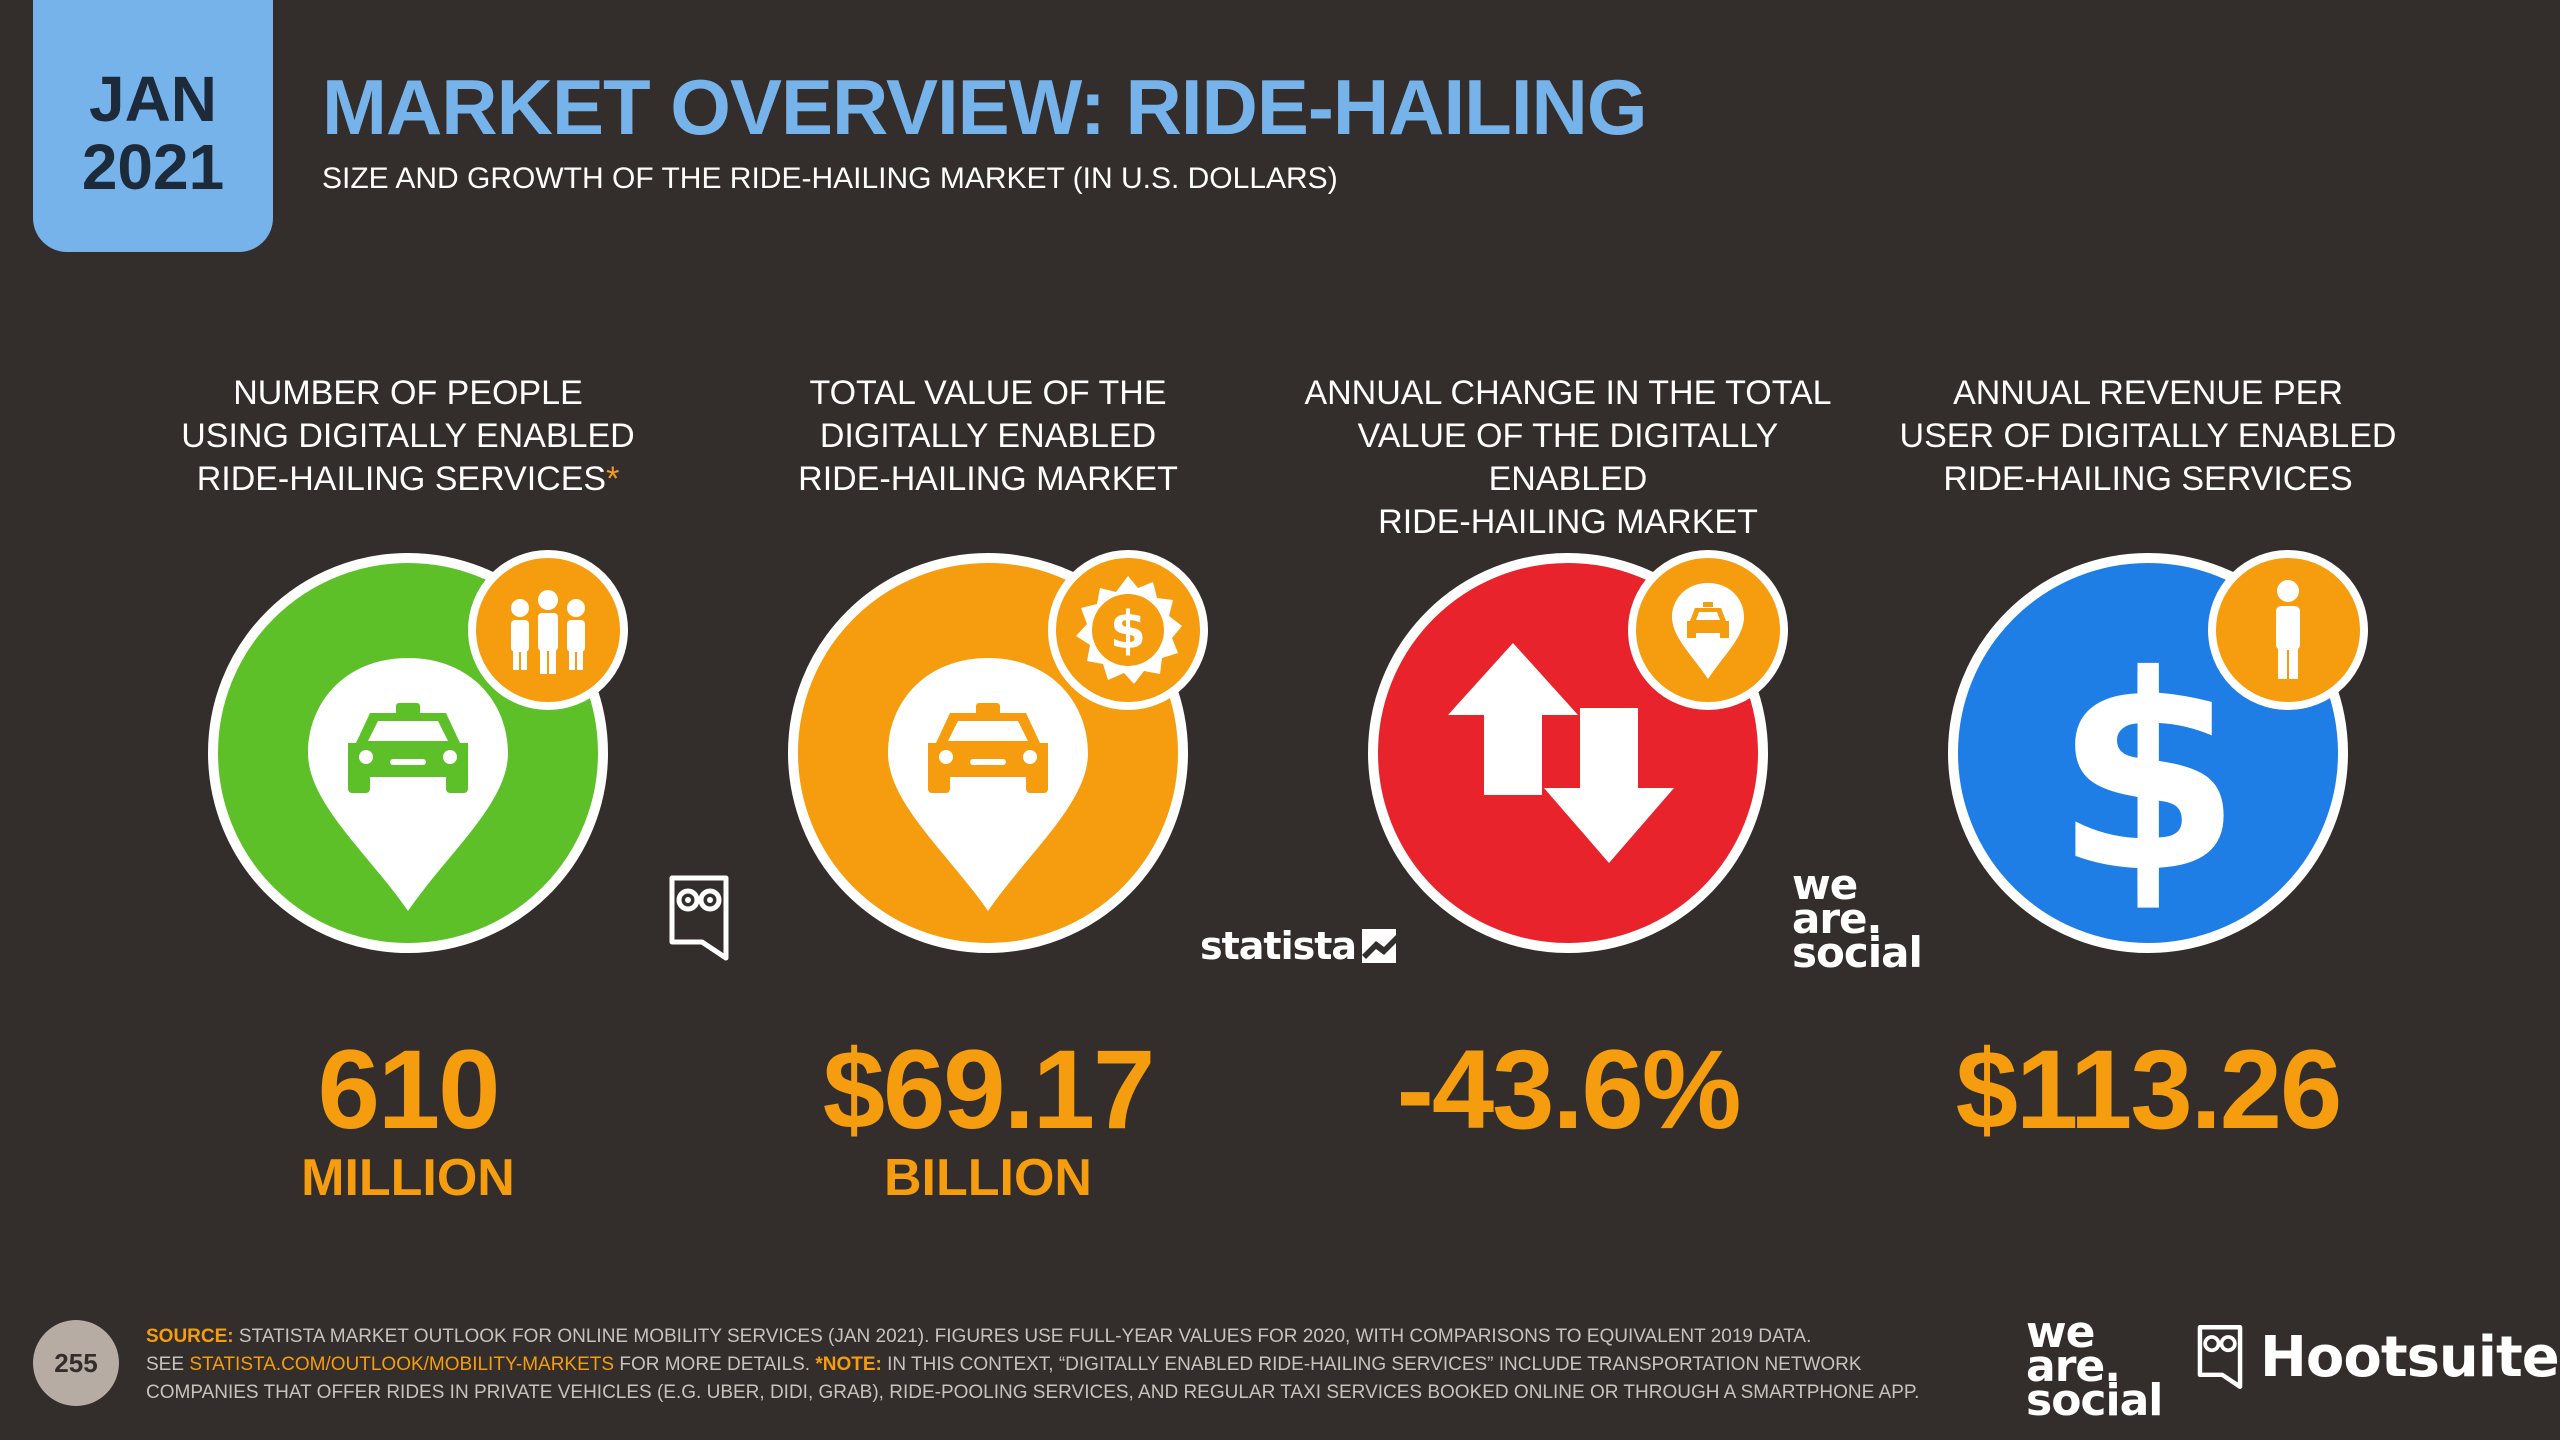 This screenshot has width=2560, height=1440. I want to click on source-link: STATISTA.COM/OUTLOOK/MOBILITY-MARKETS, so click(402, 1364).